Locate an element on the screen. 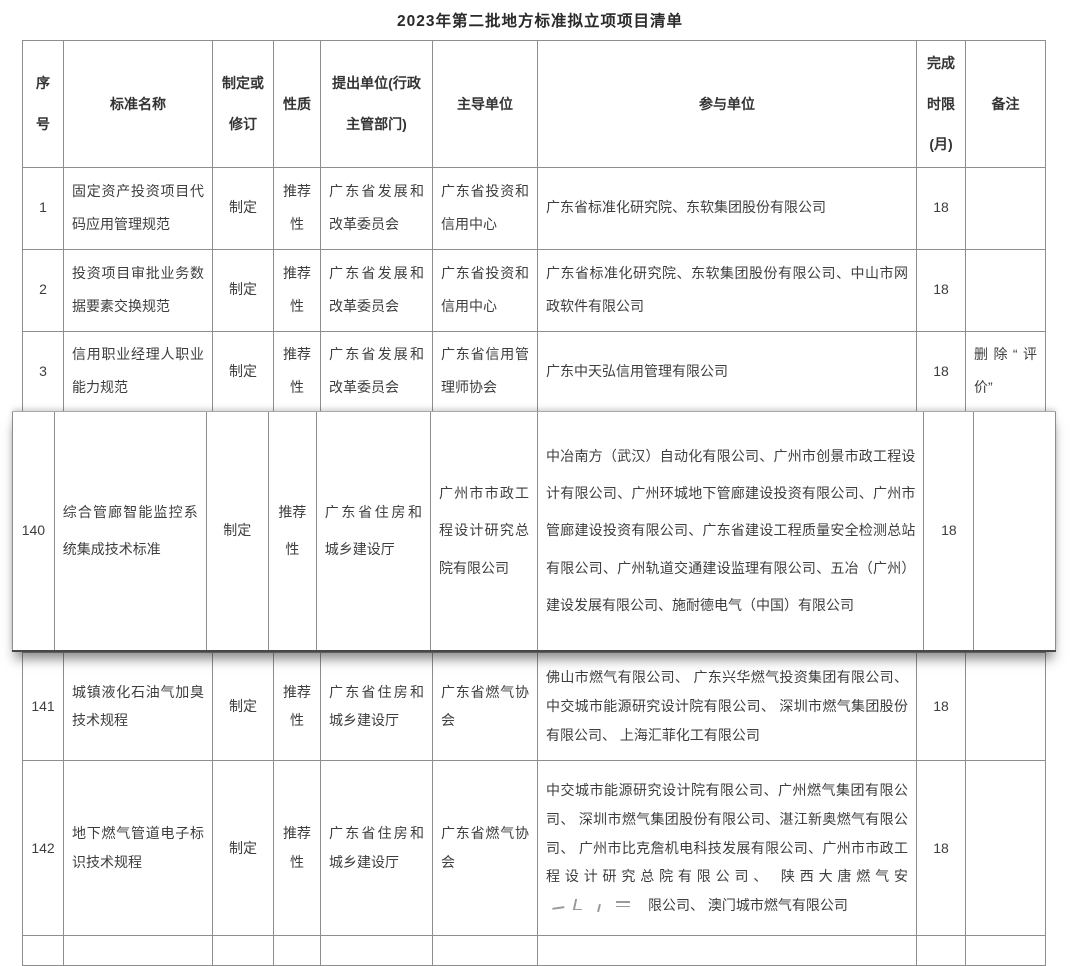  cell-leader is located at coordinates (485, 950).